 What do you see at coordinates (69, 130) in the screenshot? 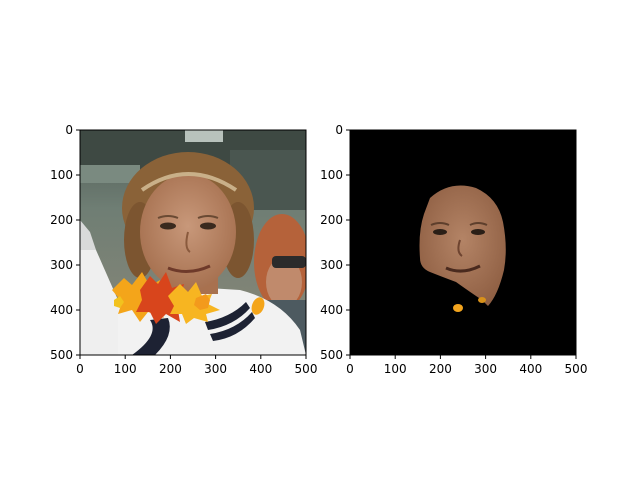
I see `original-y-tick-label: 0` at bounding box center [69, 130].